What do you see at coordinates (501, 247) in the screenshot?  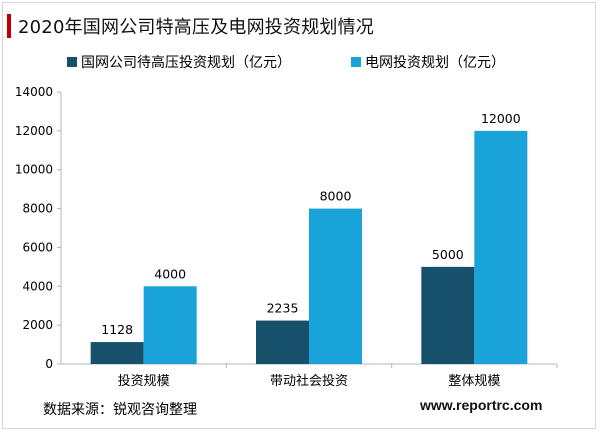 I see `bar-series2-cat3` at bounding box center [501, 247].